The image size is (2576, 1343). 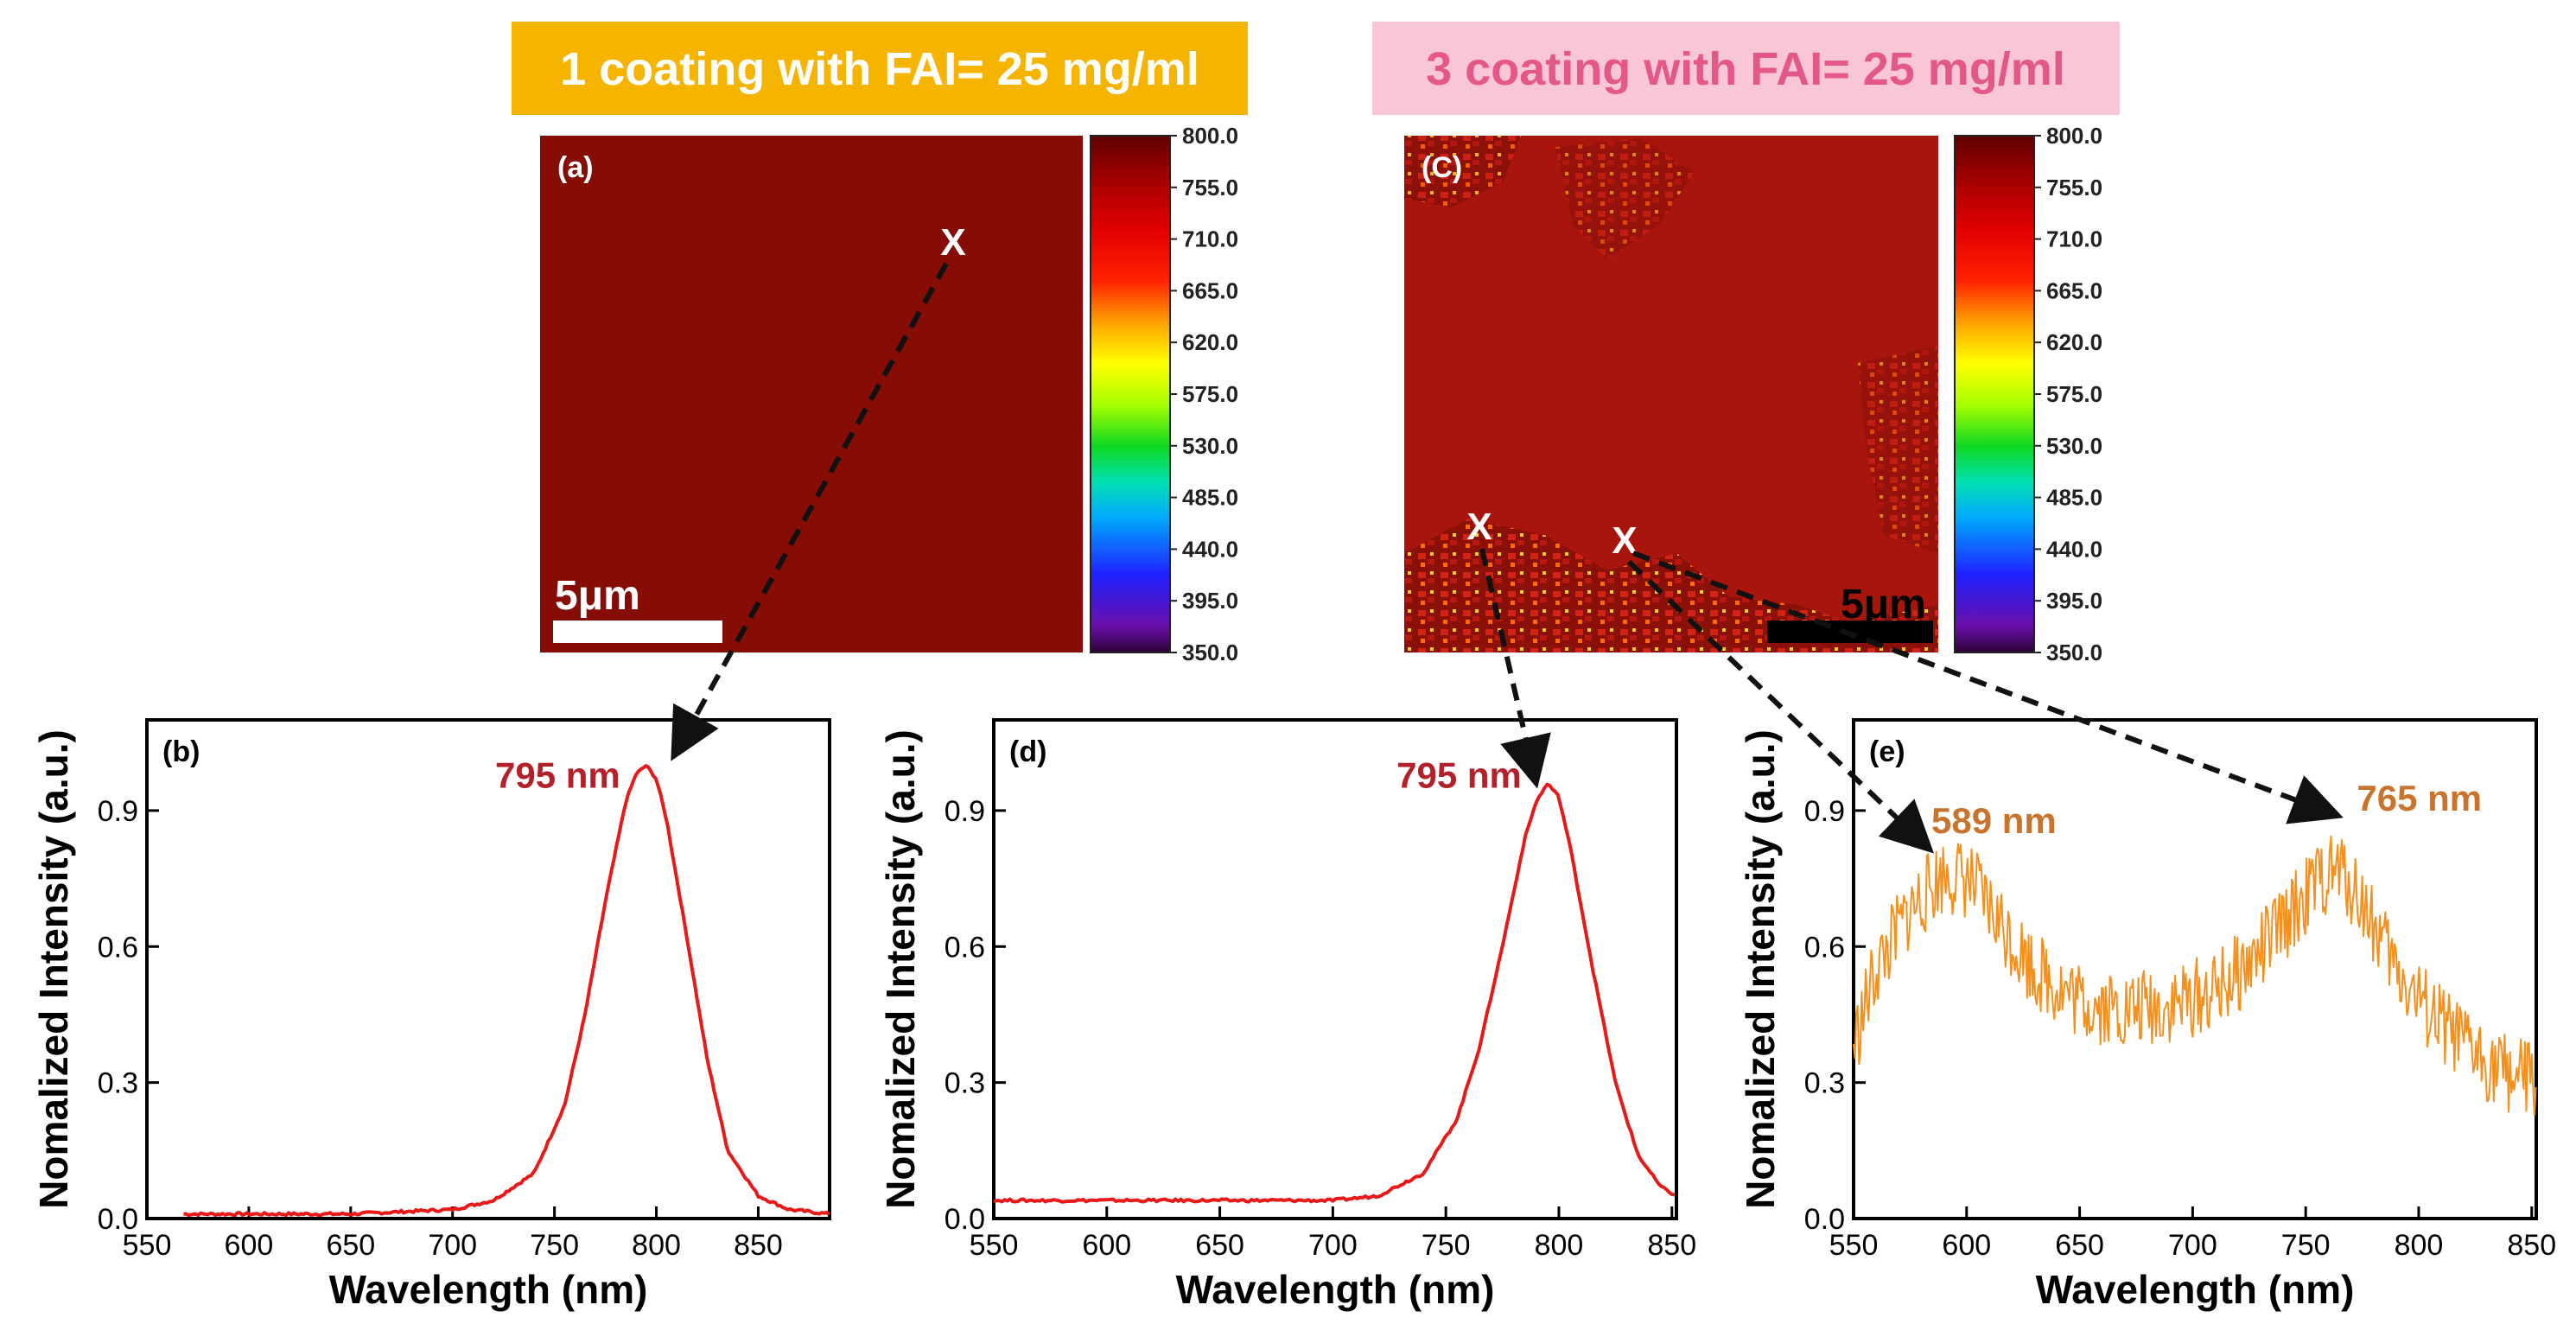 What do you see at coordinates (638, 632) in the screenshot?
I see `map-a-scale-bar` at bounding box center [638, 632].